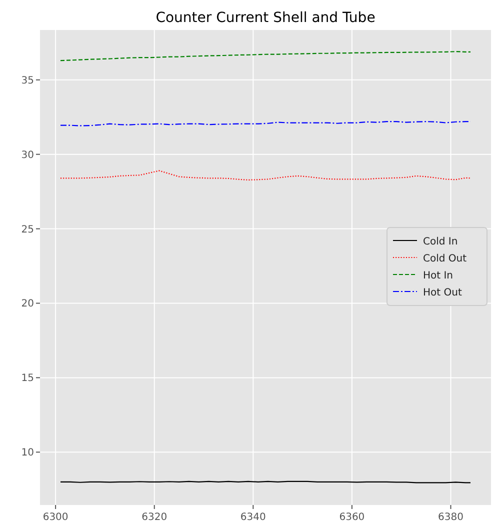 This screenshot has width=499, height=529. What do you see at coordinates (27, 304) in the screenshot?
I see `y-tick-label: 20` at bounding box center [27, 304].